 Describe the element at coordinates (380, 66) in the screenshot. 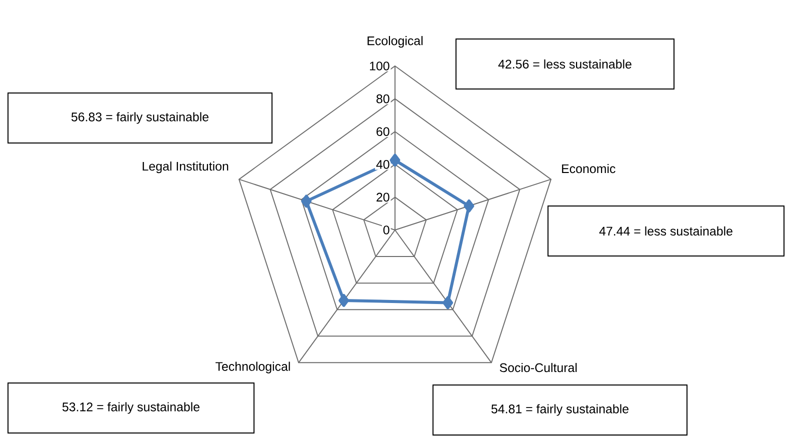

I see `y-tick-label: 100` at that location.